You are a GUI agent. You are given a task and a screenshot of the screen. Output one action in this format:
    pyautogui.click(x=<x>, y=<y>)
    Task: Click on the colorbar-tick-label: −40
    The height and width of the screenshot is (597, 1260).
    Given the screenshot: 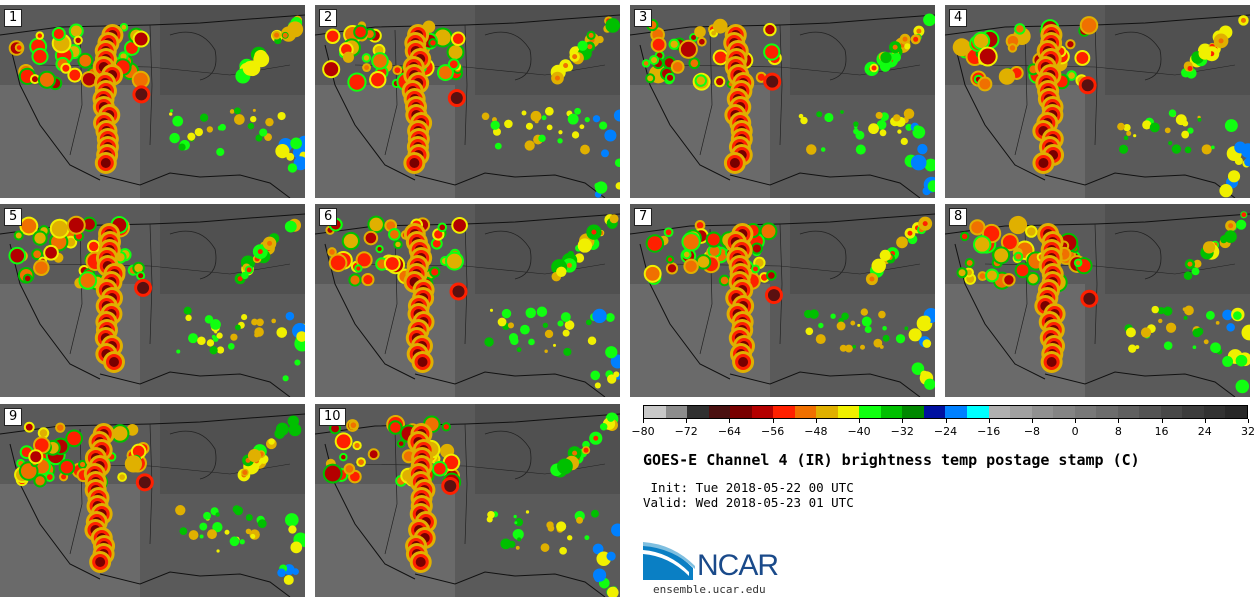 What is the action you would take?
    pyautogui.click(x=859, y=431)
    